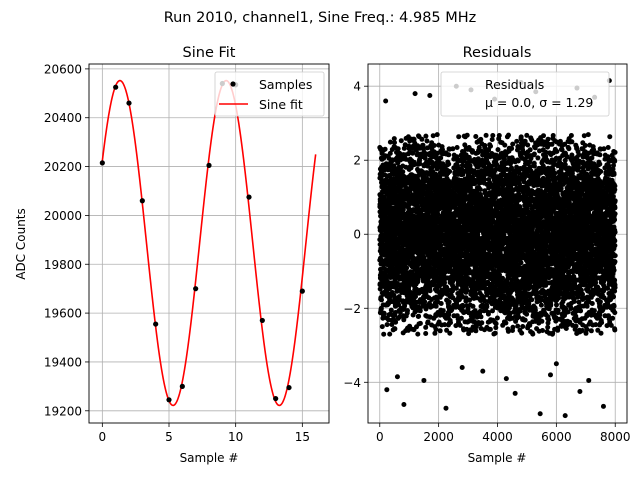  I want to click on legend-sine-fit-label: Sine fit, so click(281, 104).